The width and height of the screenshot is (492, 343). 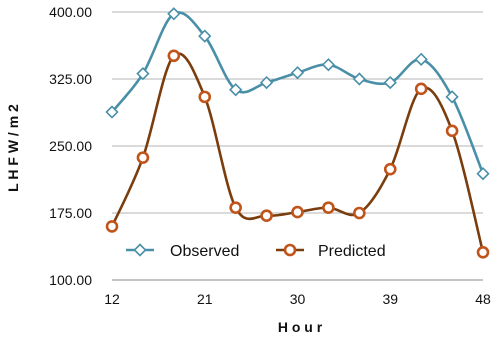 I want to click on y-tick-label: 325.00, so click(x=70, y=79).